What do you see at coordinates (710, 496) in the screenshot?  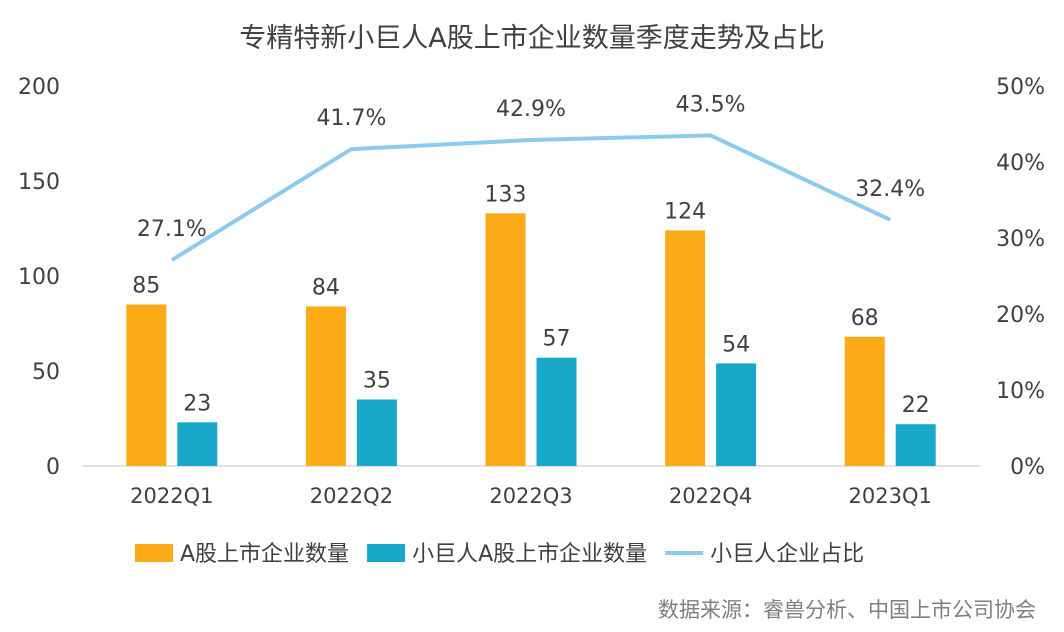 I see `x-tick-label: 2022Q4` at bounding box center [710, 496].